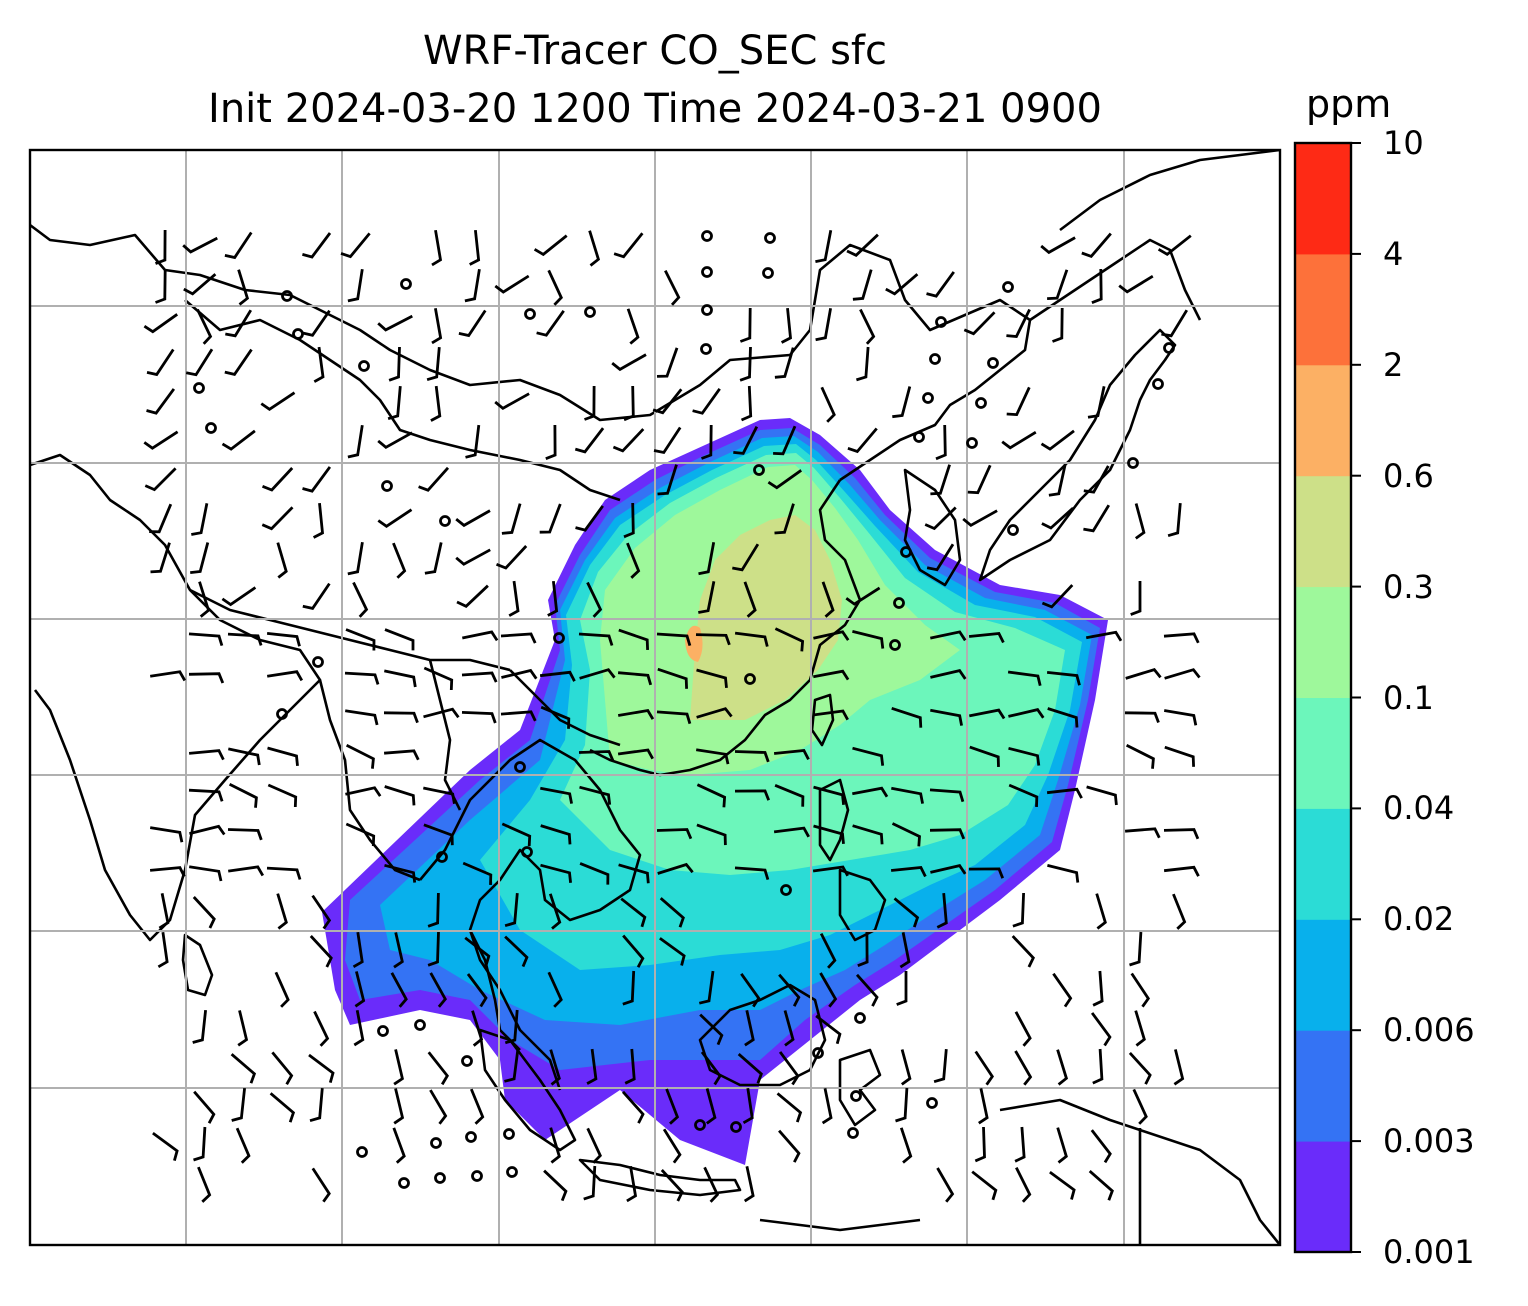 This screenshot has width=1528, height=1306. I want to click on philippines-luzon, so click(834, 820).